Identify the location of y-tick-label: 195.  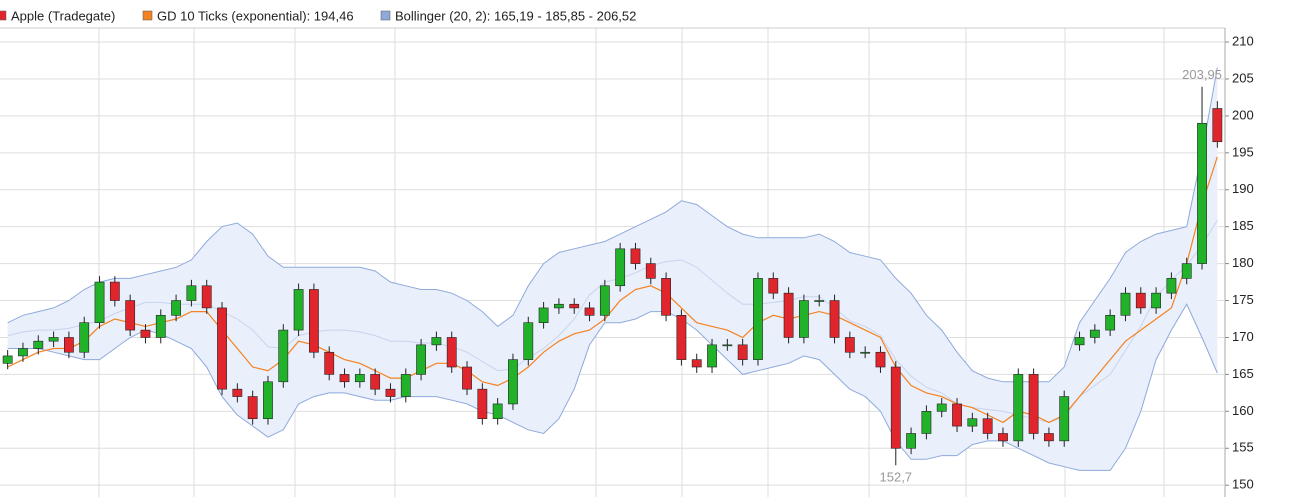
(1243, 151).